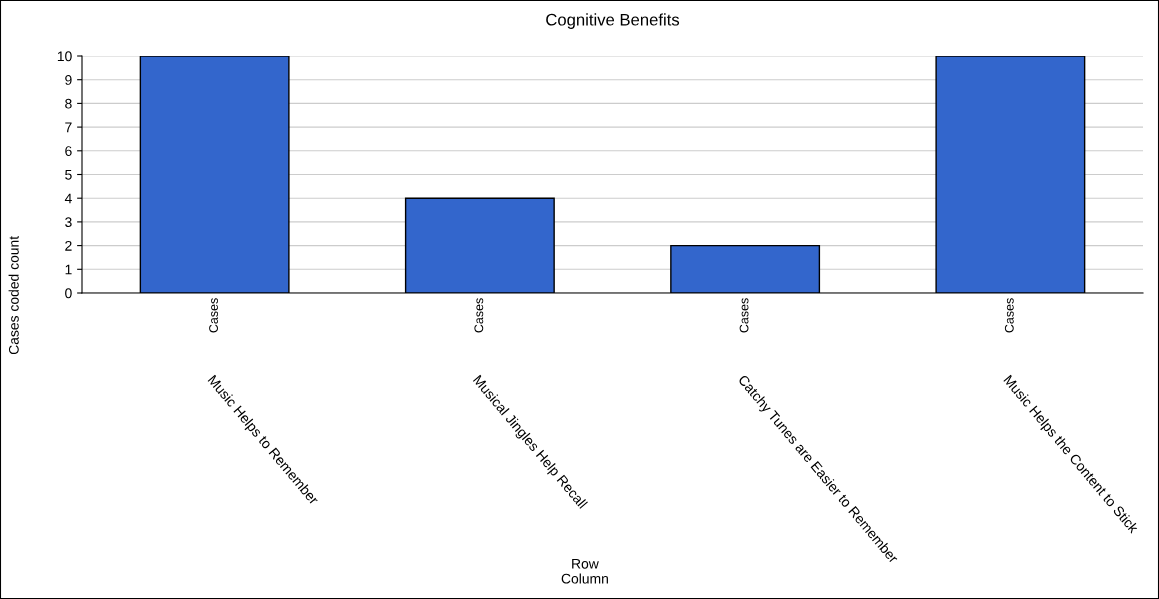 The width and height of the screenshot is (1159, 599). Describe the element at coordinates (13, 295) in the screenshot. I see `y-axis-title: Cases coded count` at that location.